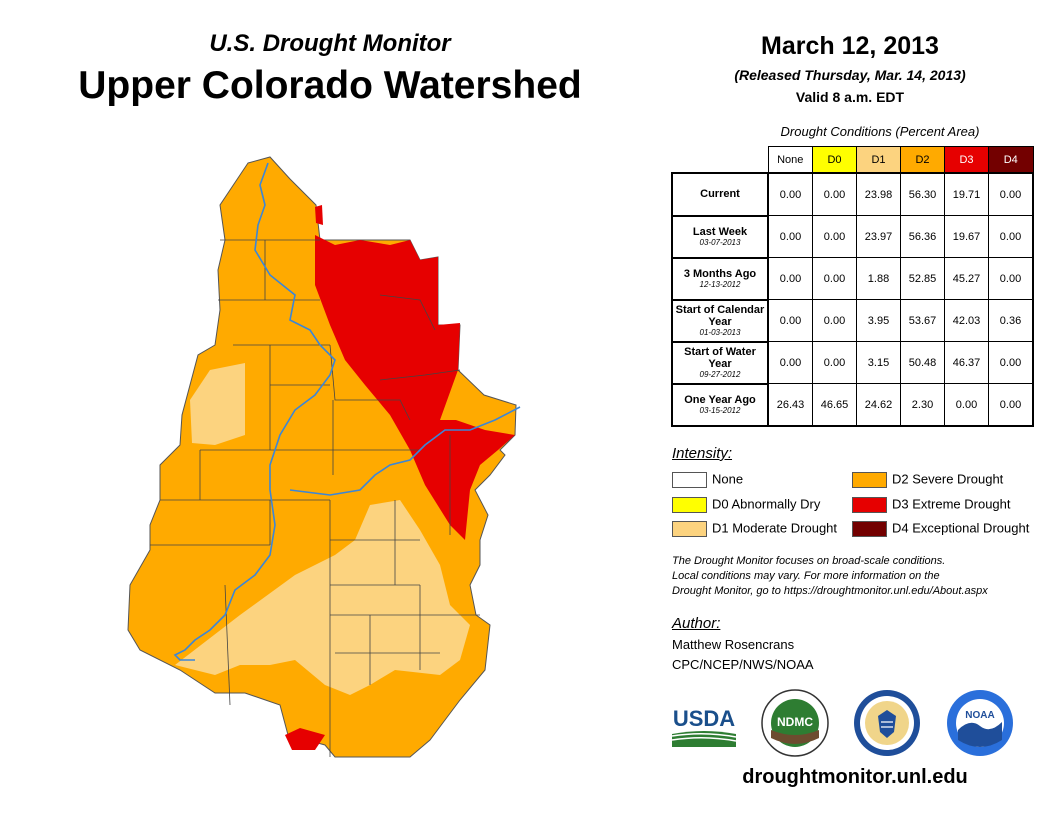 This screenshot has width=1056, height=816. Describe the element at coordinates (922, 362) in the screenshot. I see `table-cell: 50.48` at that location.